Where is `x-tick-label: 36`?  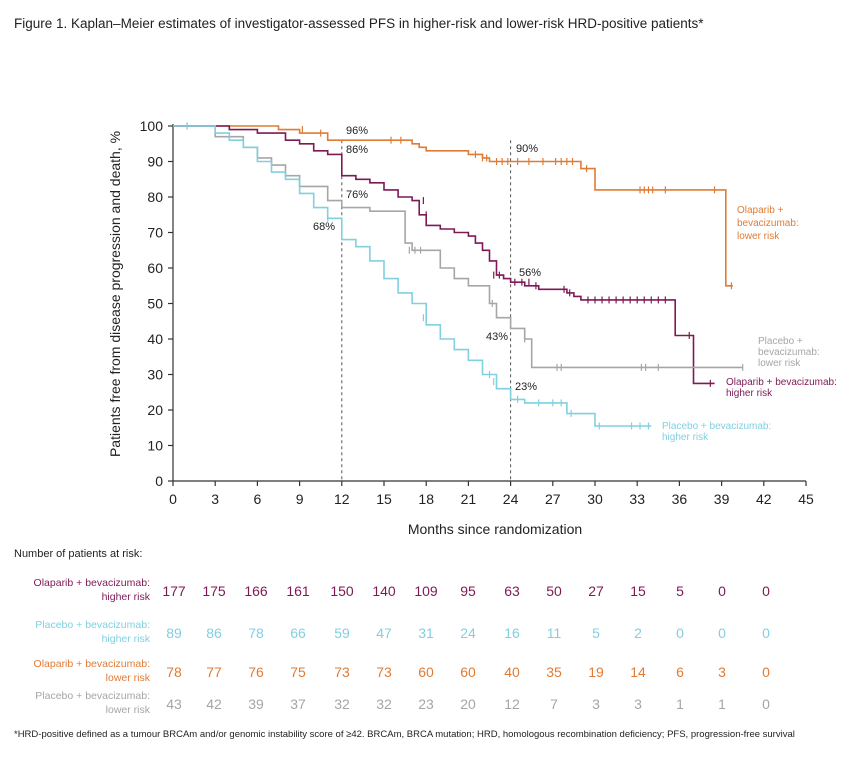
x-tick-label: 36 is located at coordinates (680, 499).